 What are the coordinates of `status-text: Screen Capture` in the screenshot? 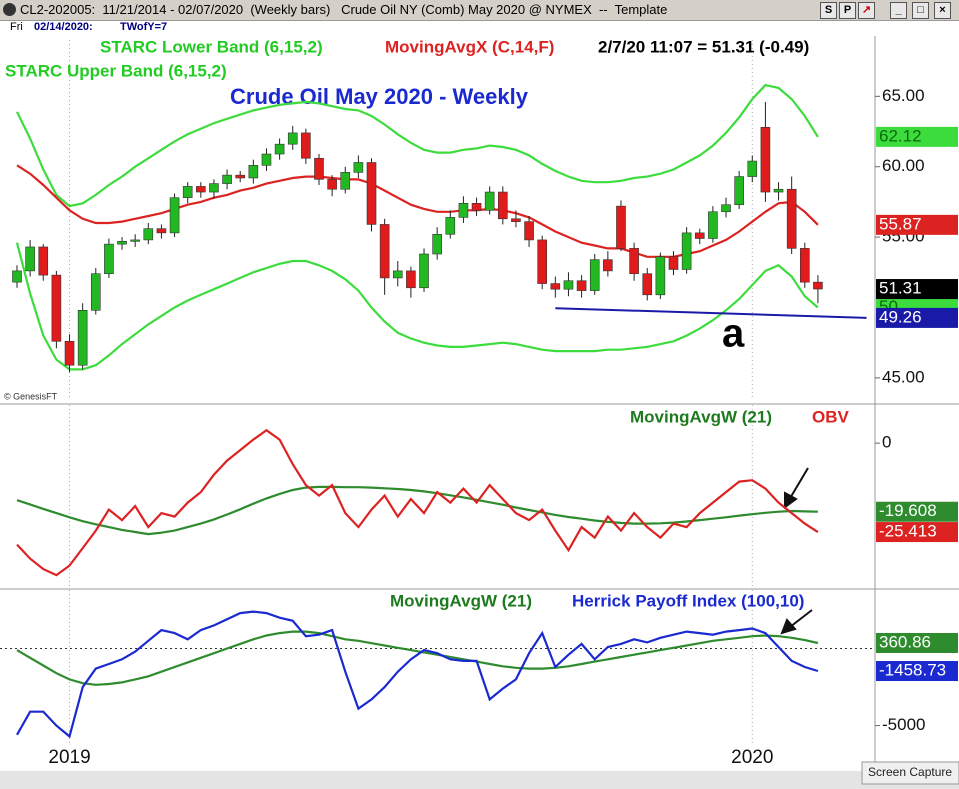 It's located at (910, 772).